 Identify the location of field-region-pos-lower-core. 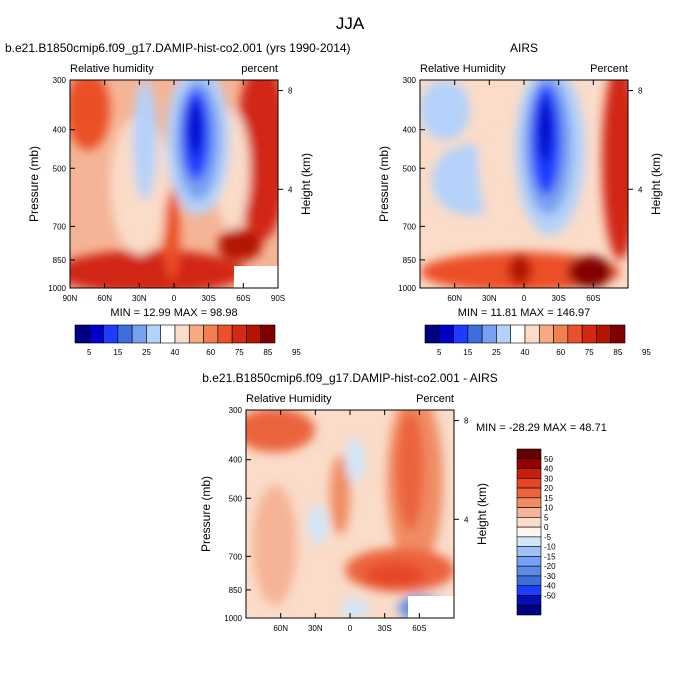
(395, 575).